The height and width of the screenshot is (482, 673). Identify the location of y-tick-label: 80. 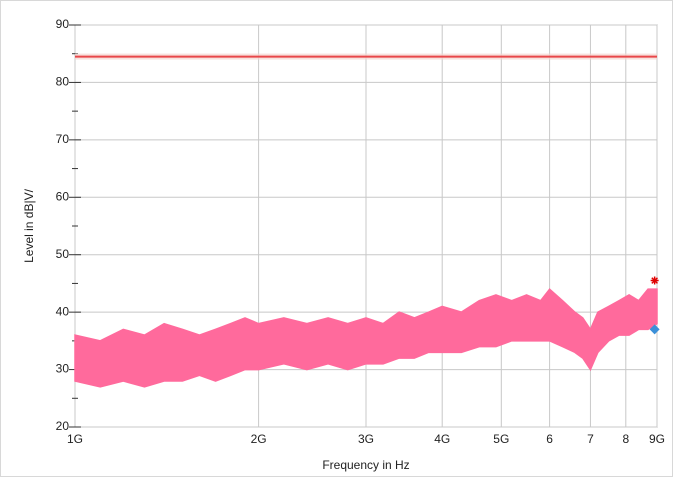
(63, 82).